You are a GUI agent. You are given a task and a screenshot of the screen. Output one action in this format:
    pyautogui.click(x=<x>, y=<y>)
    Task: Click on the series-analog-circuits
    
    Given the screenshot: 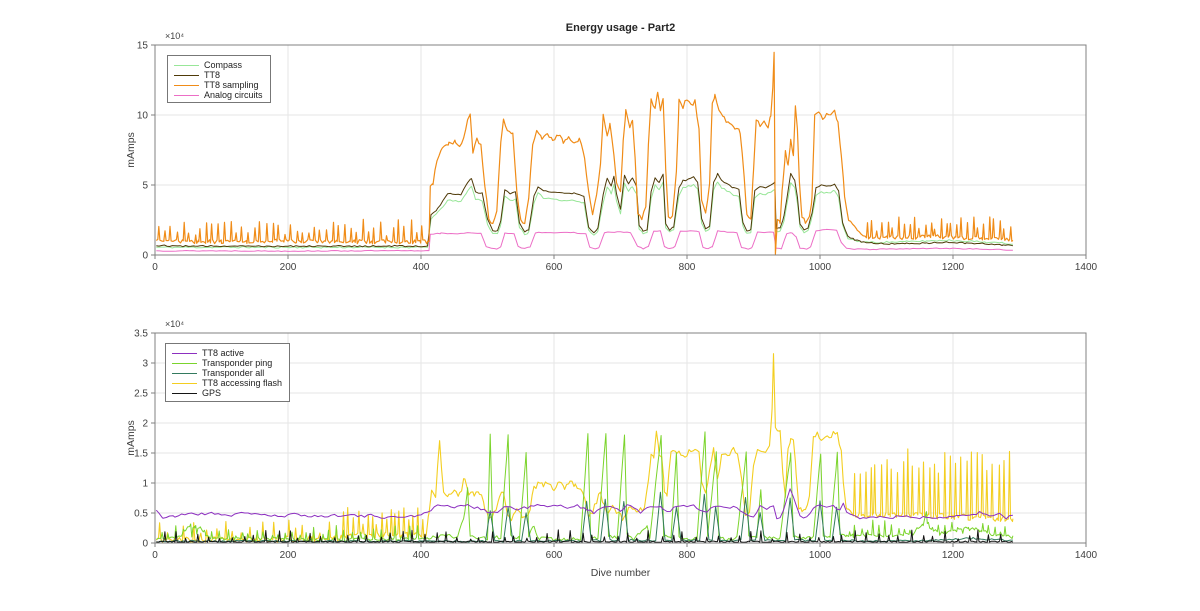 What is the action you would take?
    pyautogui.click(x=584, y=240)
    